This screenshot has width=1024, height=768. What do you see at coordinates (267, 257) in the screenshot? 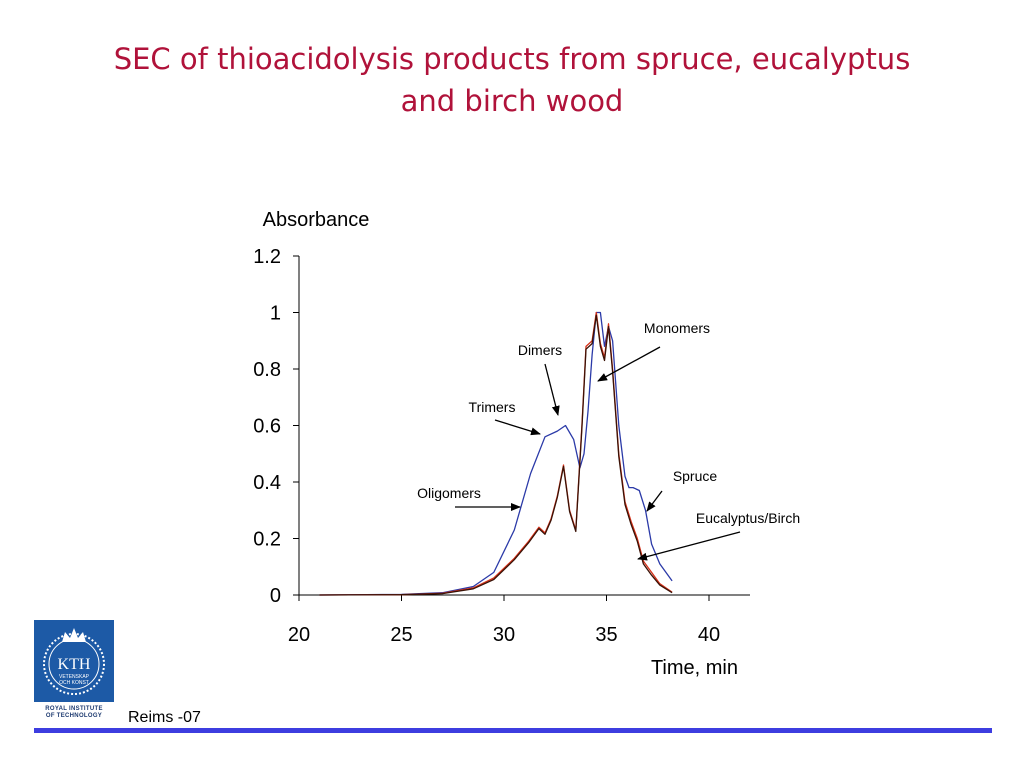
I see `y-tick-label: 1.2` at bounding box center [267, 257].